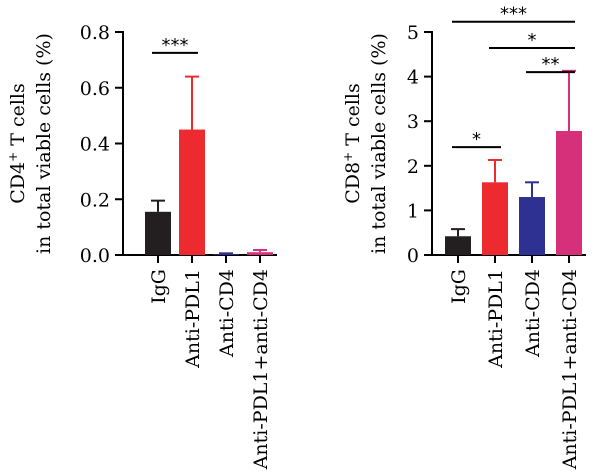  I want to click on y-tick-label: 0.0, so click(95, 256).